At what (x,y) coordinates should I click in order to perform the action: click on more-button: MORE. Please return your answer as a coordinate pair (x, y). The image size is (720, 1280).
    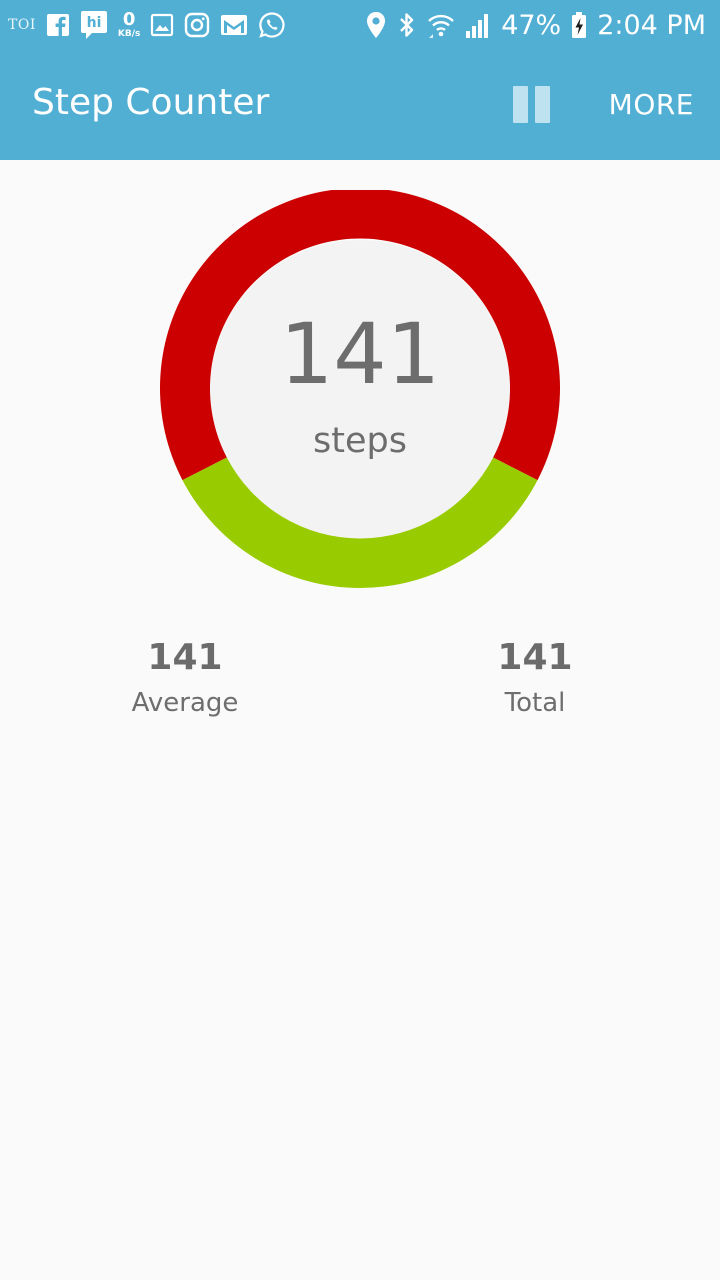
    Looking at the image, I should click on (651, 104).